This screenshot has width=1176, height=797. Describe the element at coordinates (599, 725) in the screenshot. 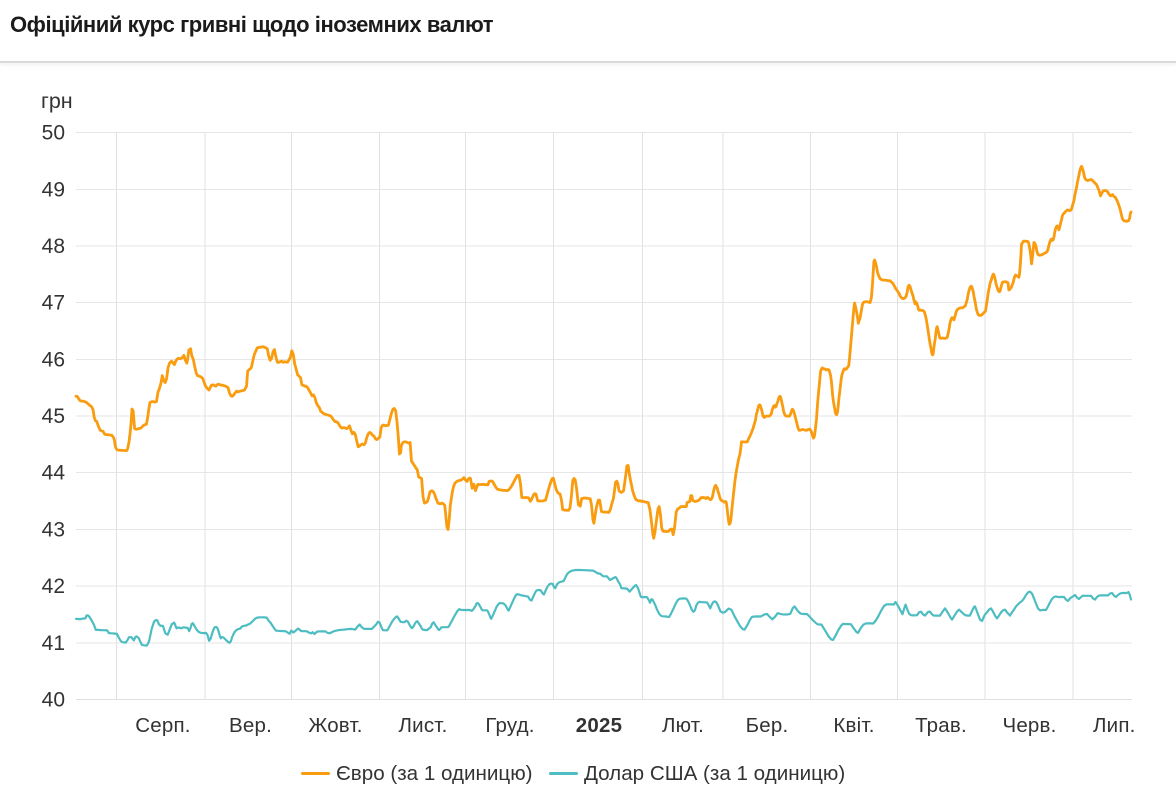

I see `svg-text: 2025` at that location.